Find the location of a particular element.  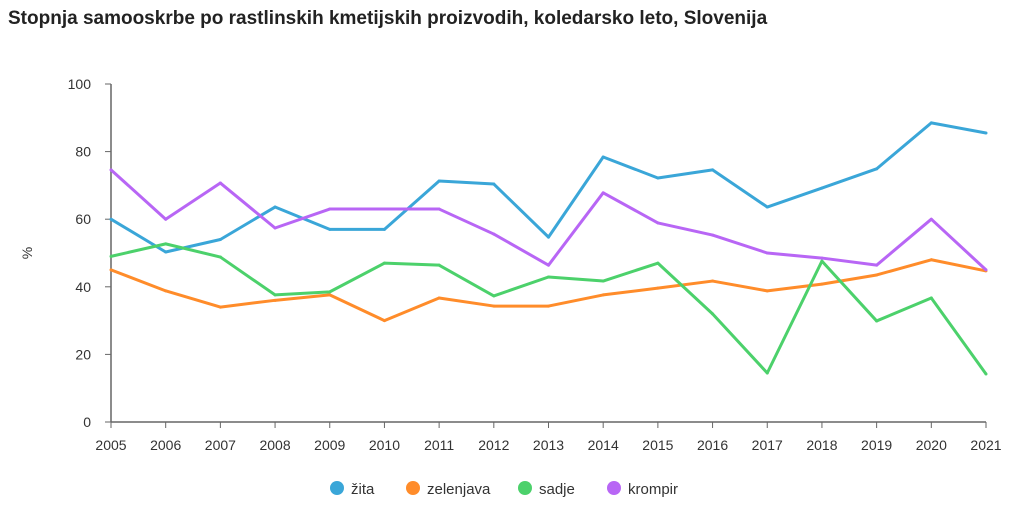

y-tick-label: 20 is located at coordinates (83, 354).